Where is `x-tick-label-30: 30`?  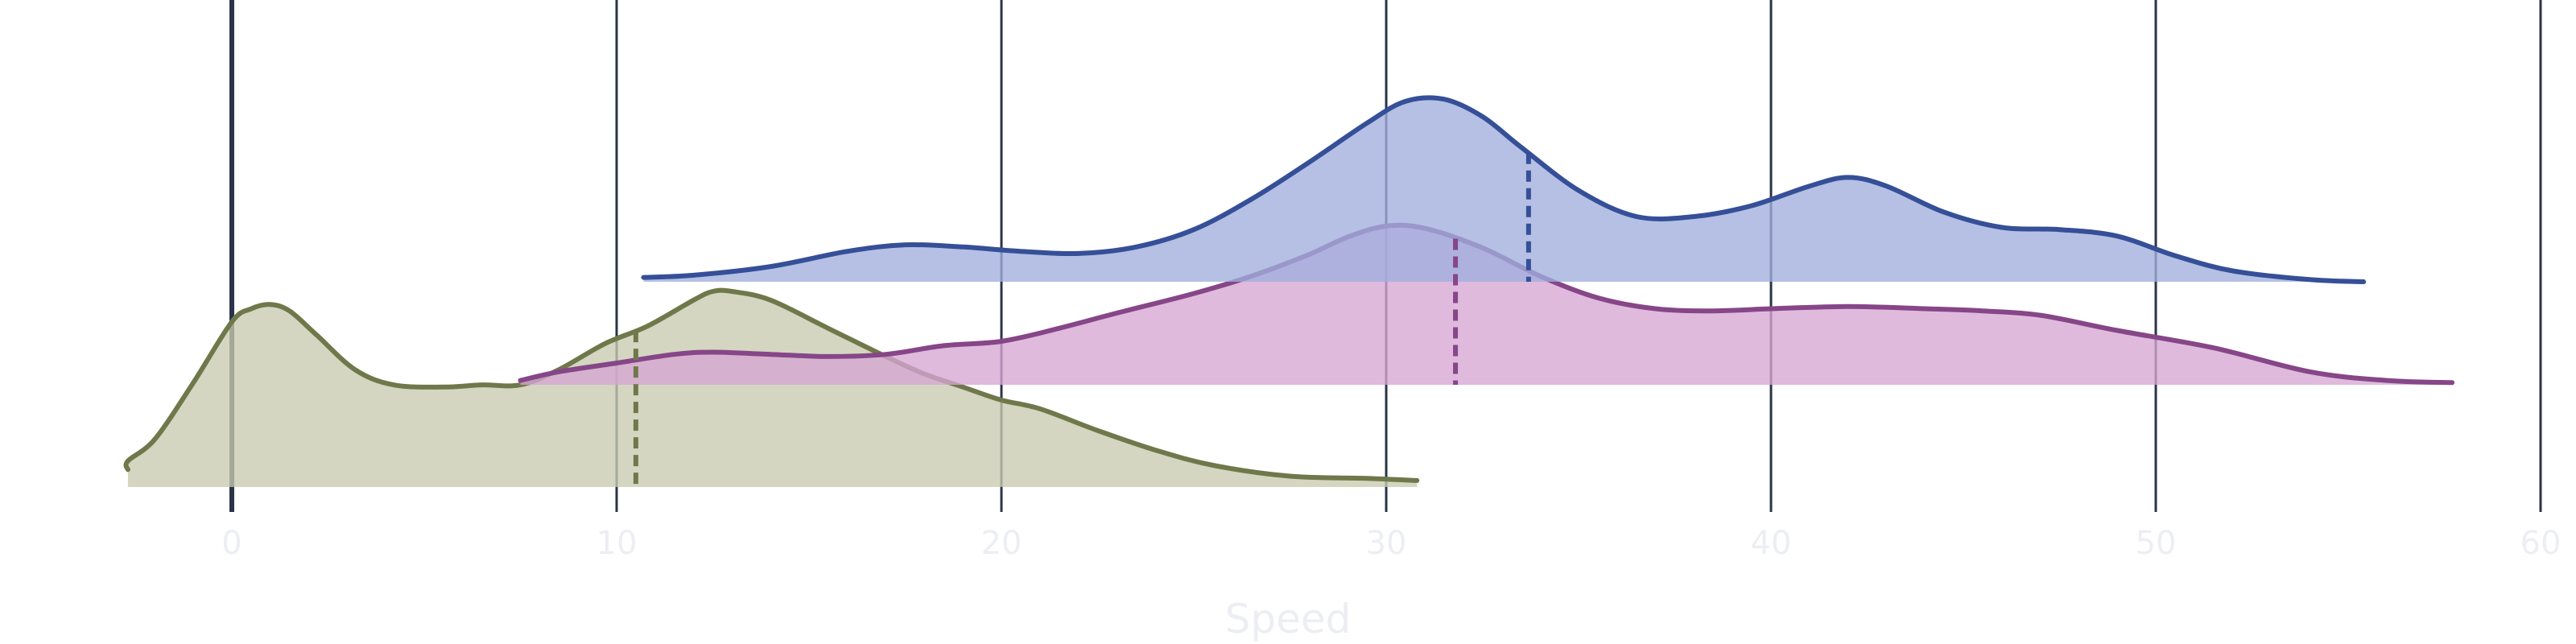
x-tick-label-30: 30 is located at coordinates (1386, 543).